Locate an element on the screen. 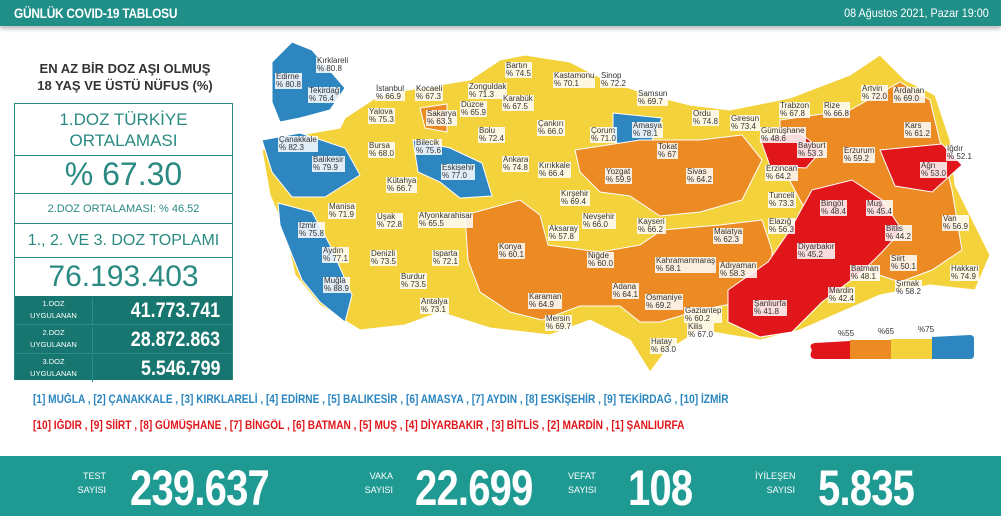 The width and height of the screenshot is (1001, 519). province-name: İstanbul is located at coordinates (390, 88).